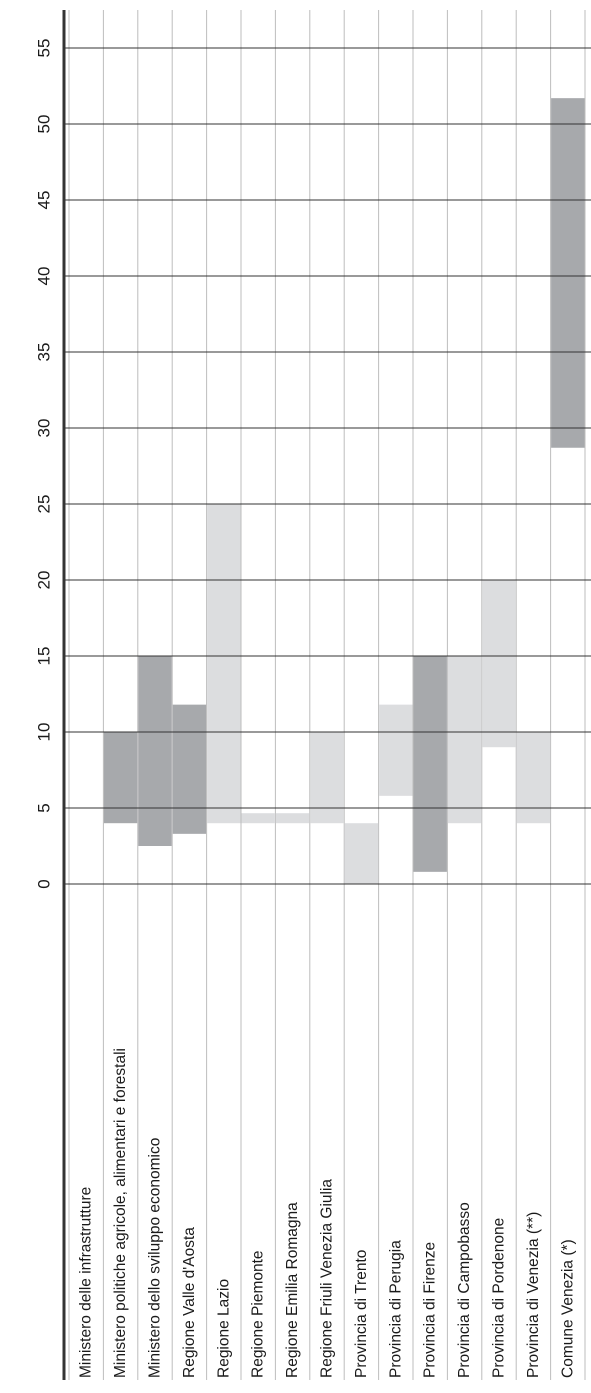 Image resolution: width=591 pixels, height=1393 pixels. I want to click on category-label: Regione Valle d'Aosta, so click(189, 1302).